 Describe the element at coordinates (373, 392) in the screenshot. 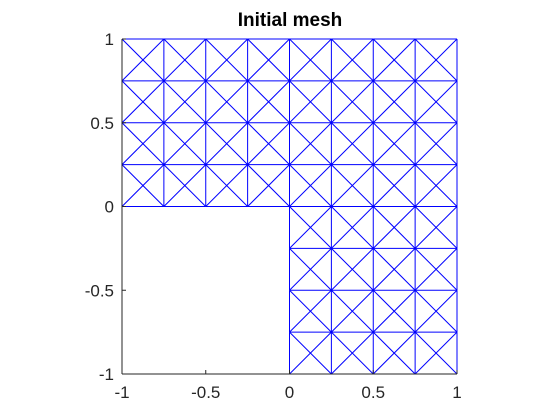

I see `x-tick-label: 0.5` at that location.